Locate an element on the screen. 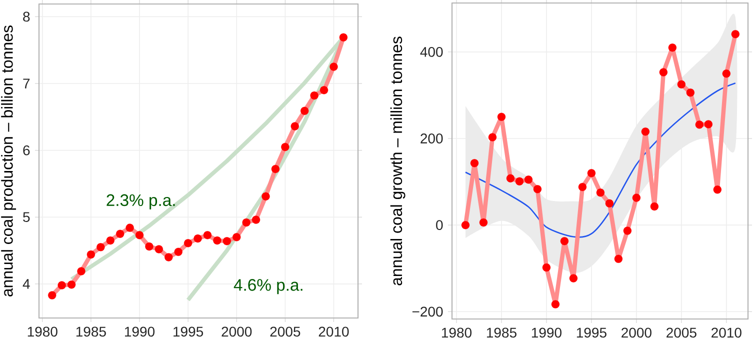 The image size is (754, 347). annotation: 2.3% p.a. is located at coordinates (140, 202).